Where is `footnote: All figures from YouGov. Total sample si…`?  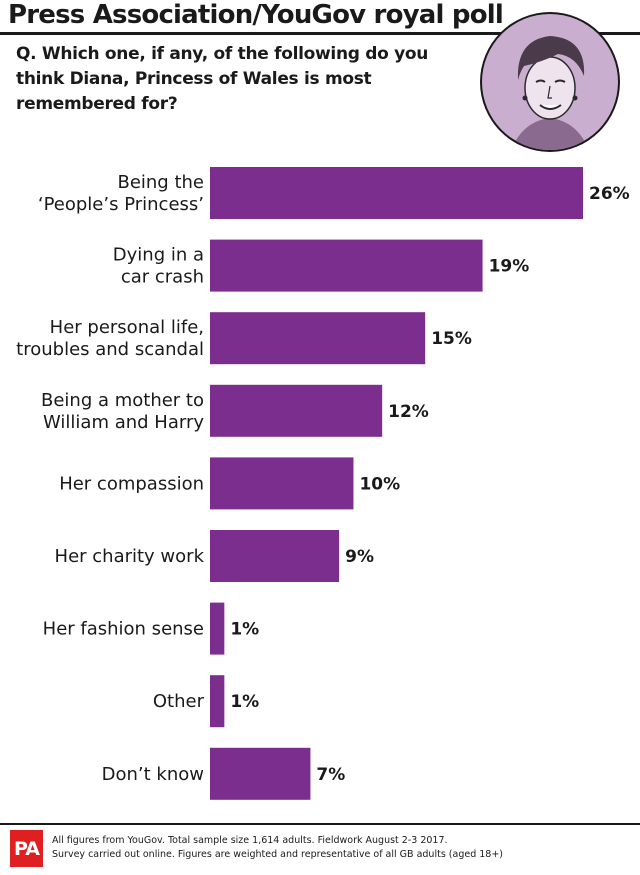
footnote: All figures from YouGov. Total sample si… is located at coordinates (342, 848).